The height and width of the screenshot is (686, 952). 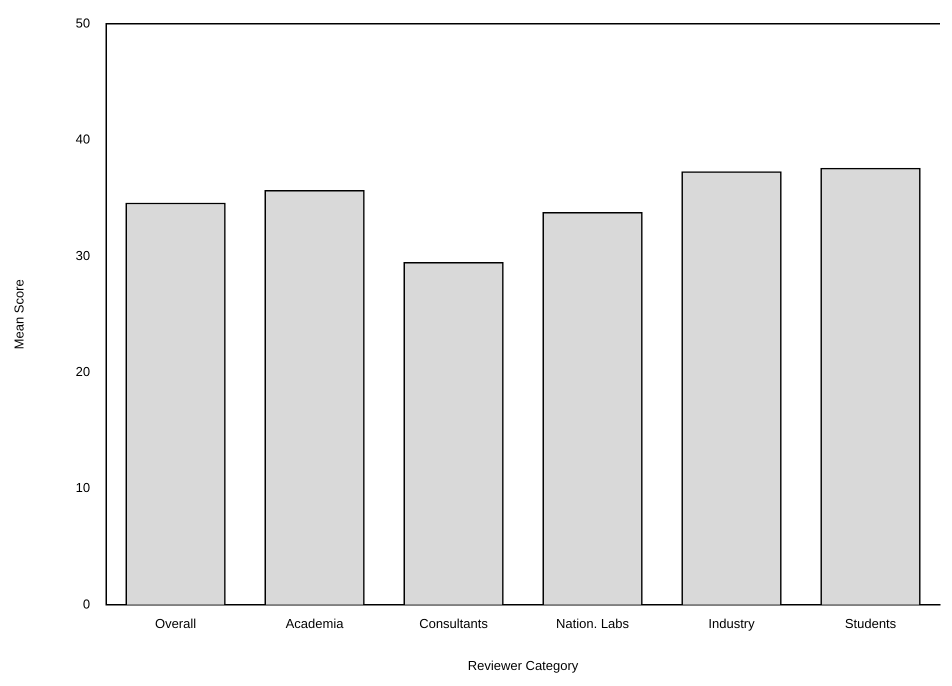 I want to click on y-tick-label: 20, so click(x=83, y=371).